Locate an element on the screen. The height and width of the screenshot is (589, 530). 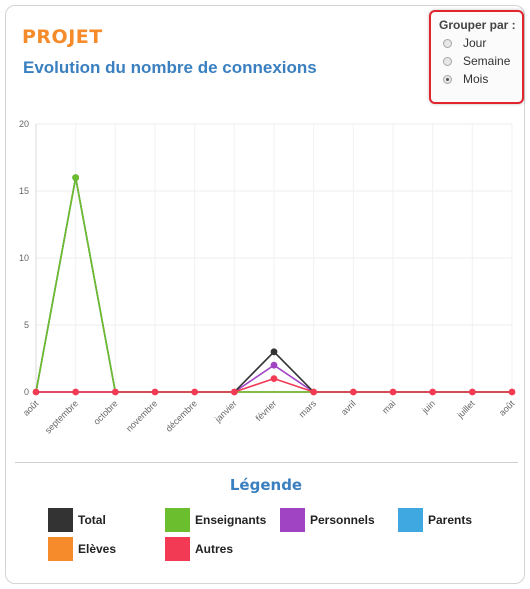
x-tick-label: novembre is located at coordinates (141, 415).